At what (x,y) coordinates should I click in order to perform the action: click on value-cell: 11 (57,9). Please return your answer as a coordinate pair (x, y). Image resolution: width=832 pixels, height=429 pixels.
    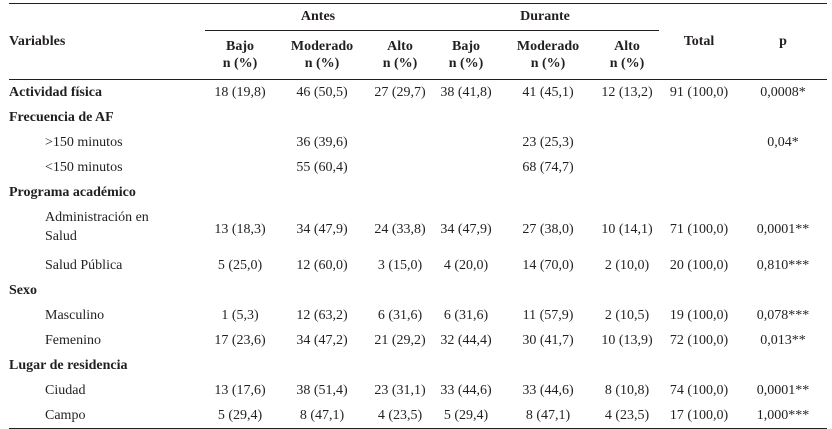
    Looking at the image, I should click on (548, 315).